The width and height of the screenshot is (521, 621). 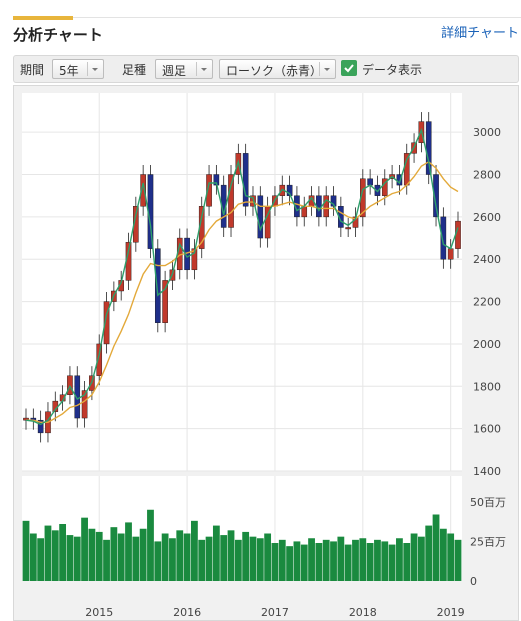 What do you see at coordinates (58, 35) in the screenshot?
I see `page-title: 分析チャート` at bounding box center [58, 35].